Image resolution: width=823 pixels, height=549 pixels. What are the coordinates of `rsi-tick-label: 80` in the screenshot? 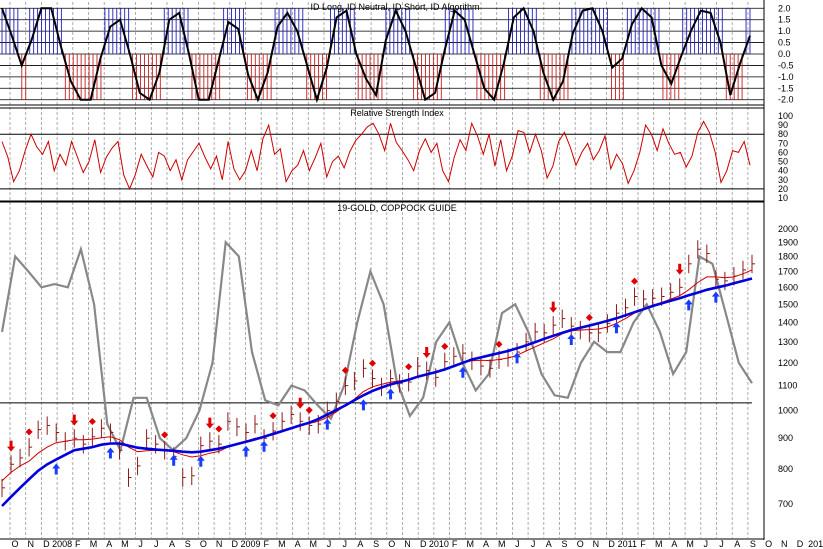 It's located at (783, 134).